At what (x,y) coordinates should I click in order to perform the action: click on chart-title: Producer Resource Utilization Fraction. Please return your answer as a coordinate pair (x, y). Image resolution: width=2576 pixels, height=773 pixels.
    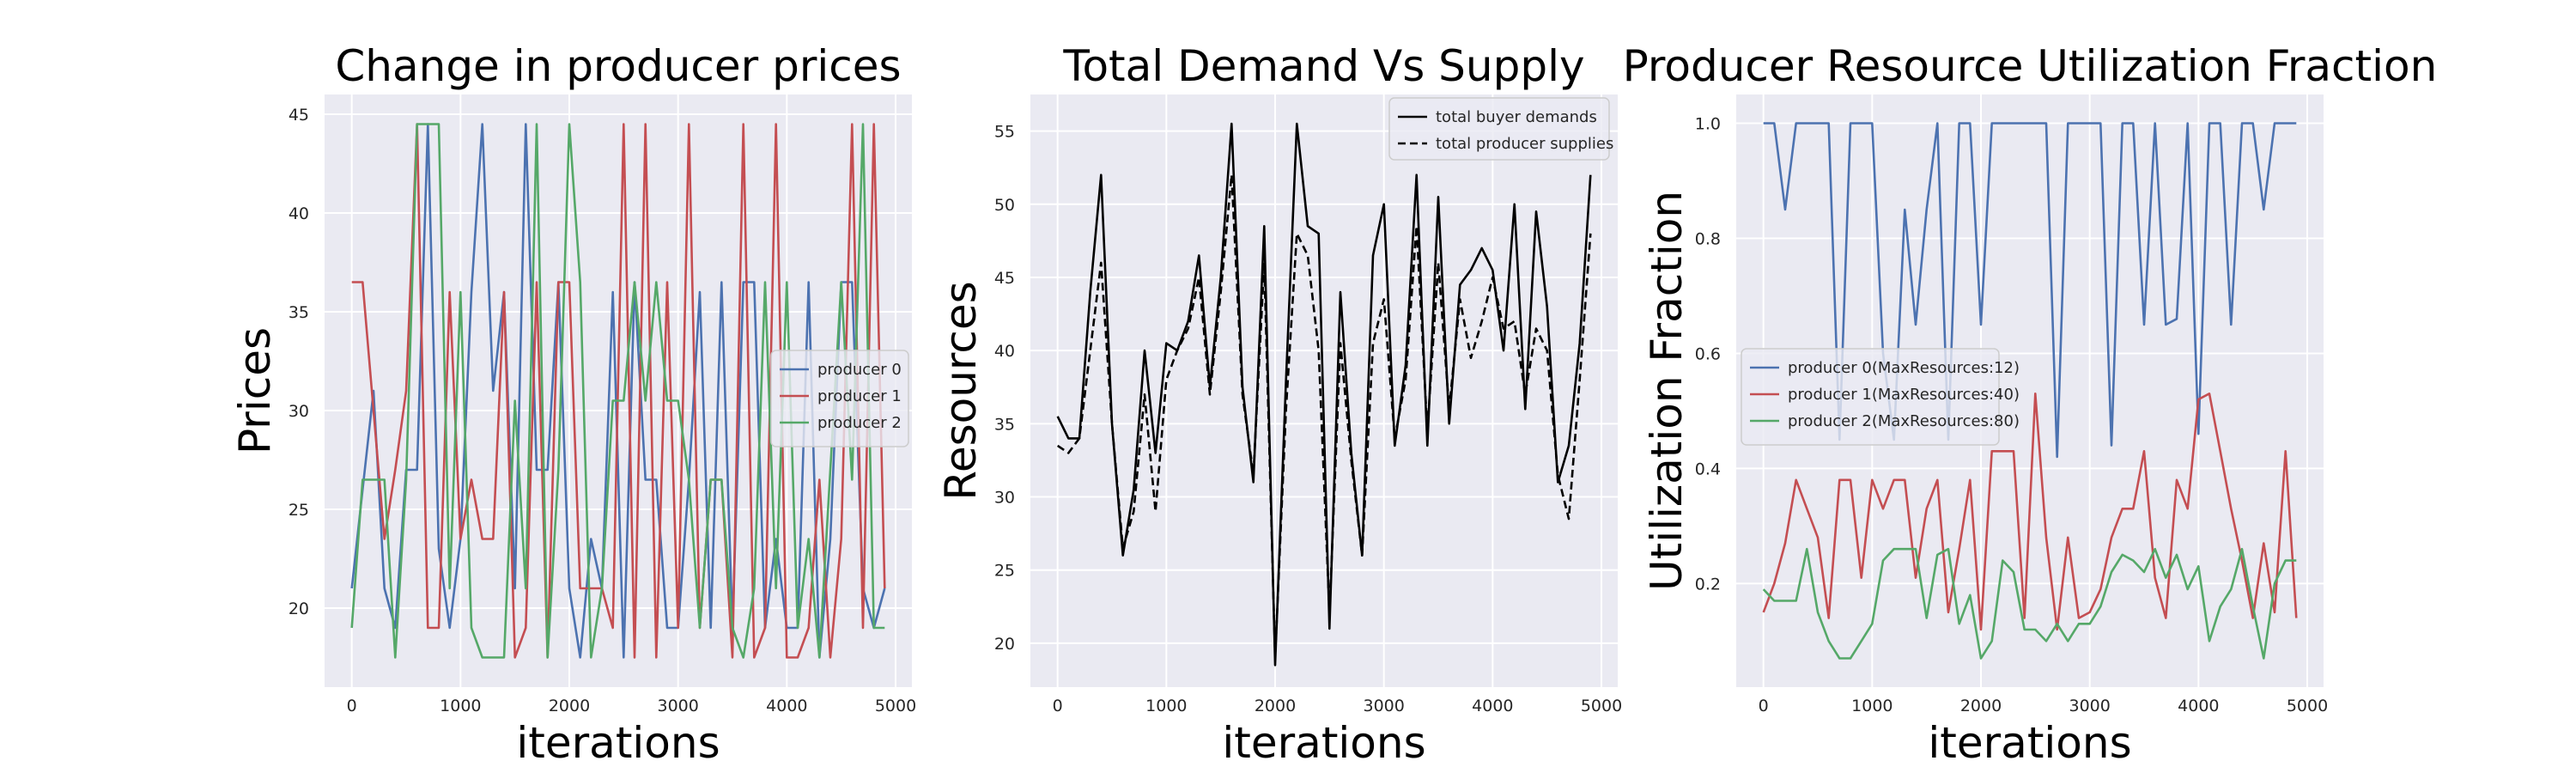
    Looking at the image, I should click on (2031, 66).